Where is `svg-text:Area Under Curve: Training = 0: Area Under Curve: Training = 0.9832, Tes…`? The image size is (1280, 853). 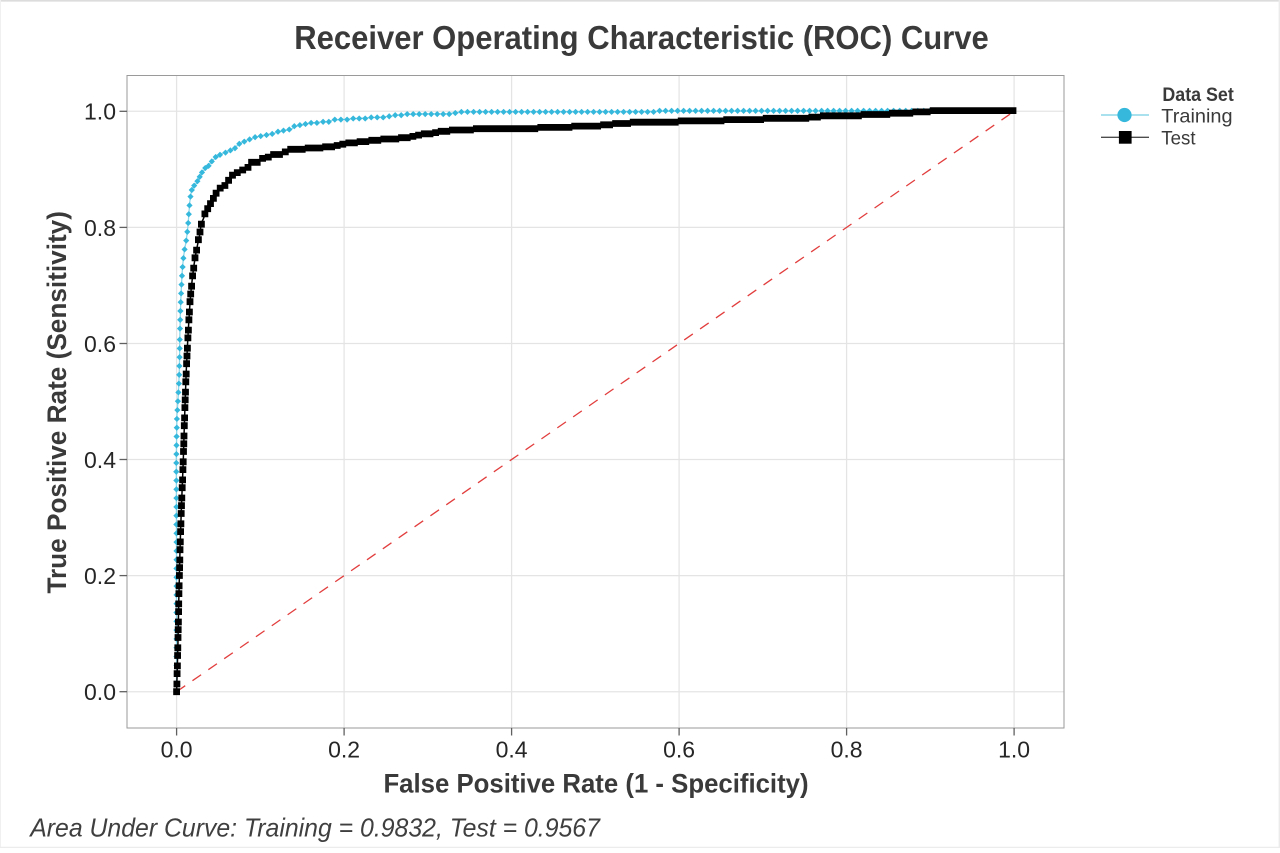 svg-text:Area Under Curve: Training = 0: Area Under Curve: Training = 0.9832, Tes… is located at coordinates (314, 828).